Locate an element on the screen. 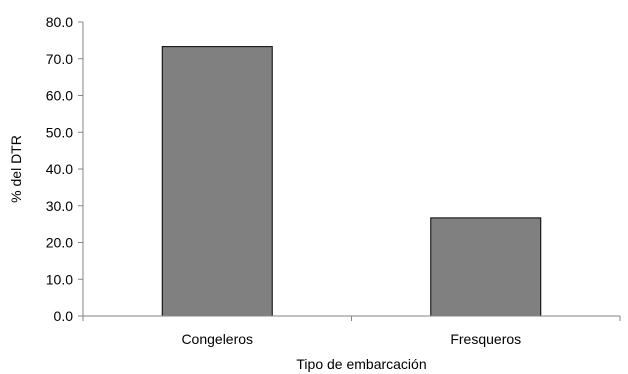 Image resolution: width=628 pixels, height=374 pixels. y-tick-label: 20.0 is located at coordinates (59, 243).